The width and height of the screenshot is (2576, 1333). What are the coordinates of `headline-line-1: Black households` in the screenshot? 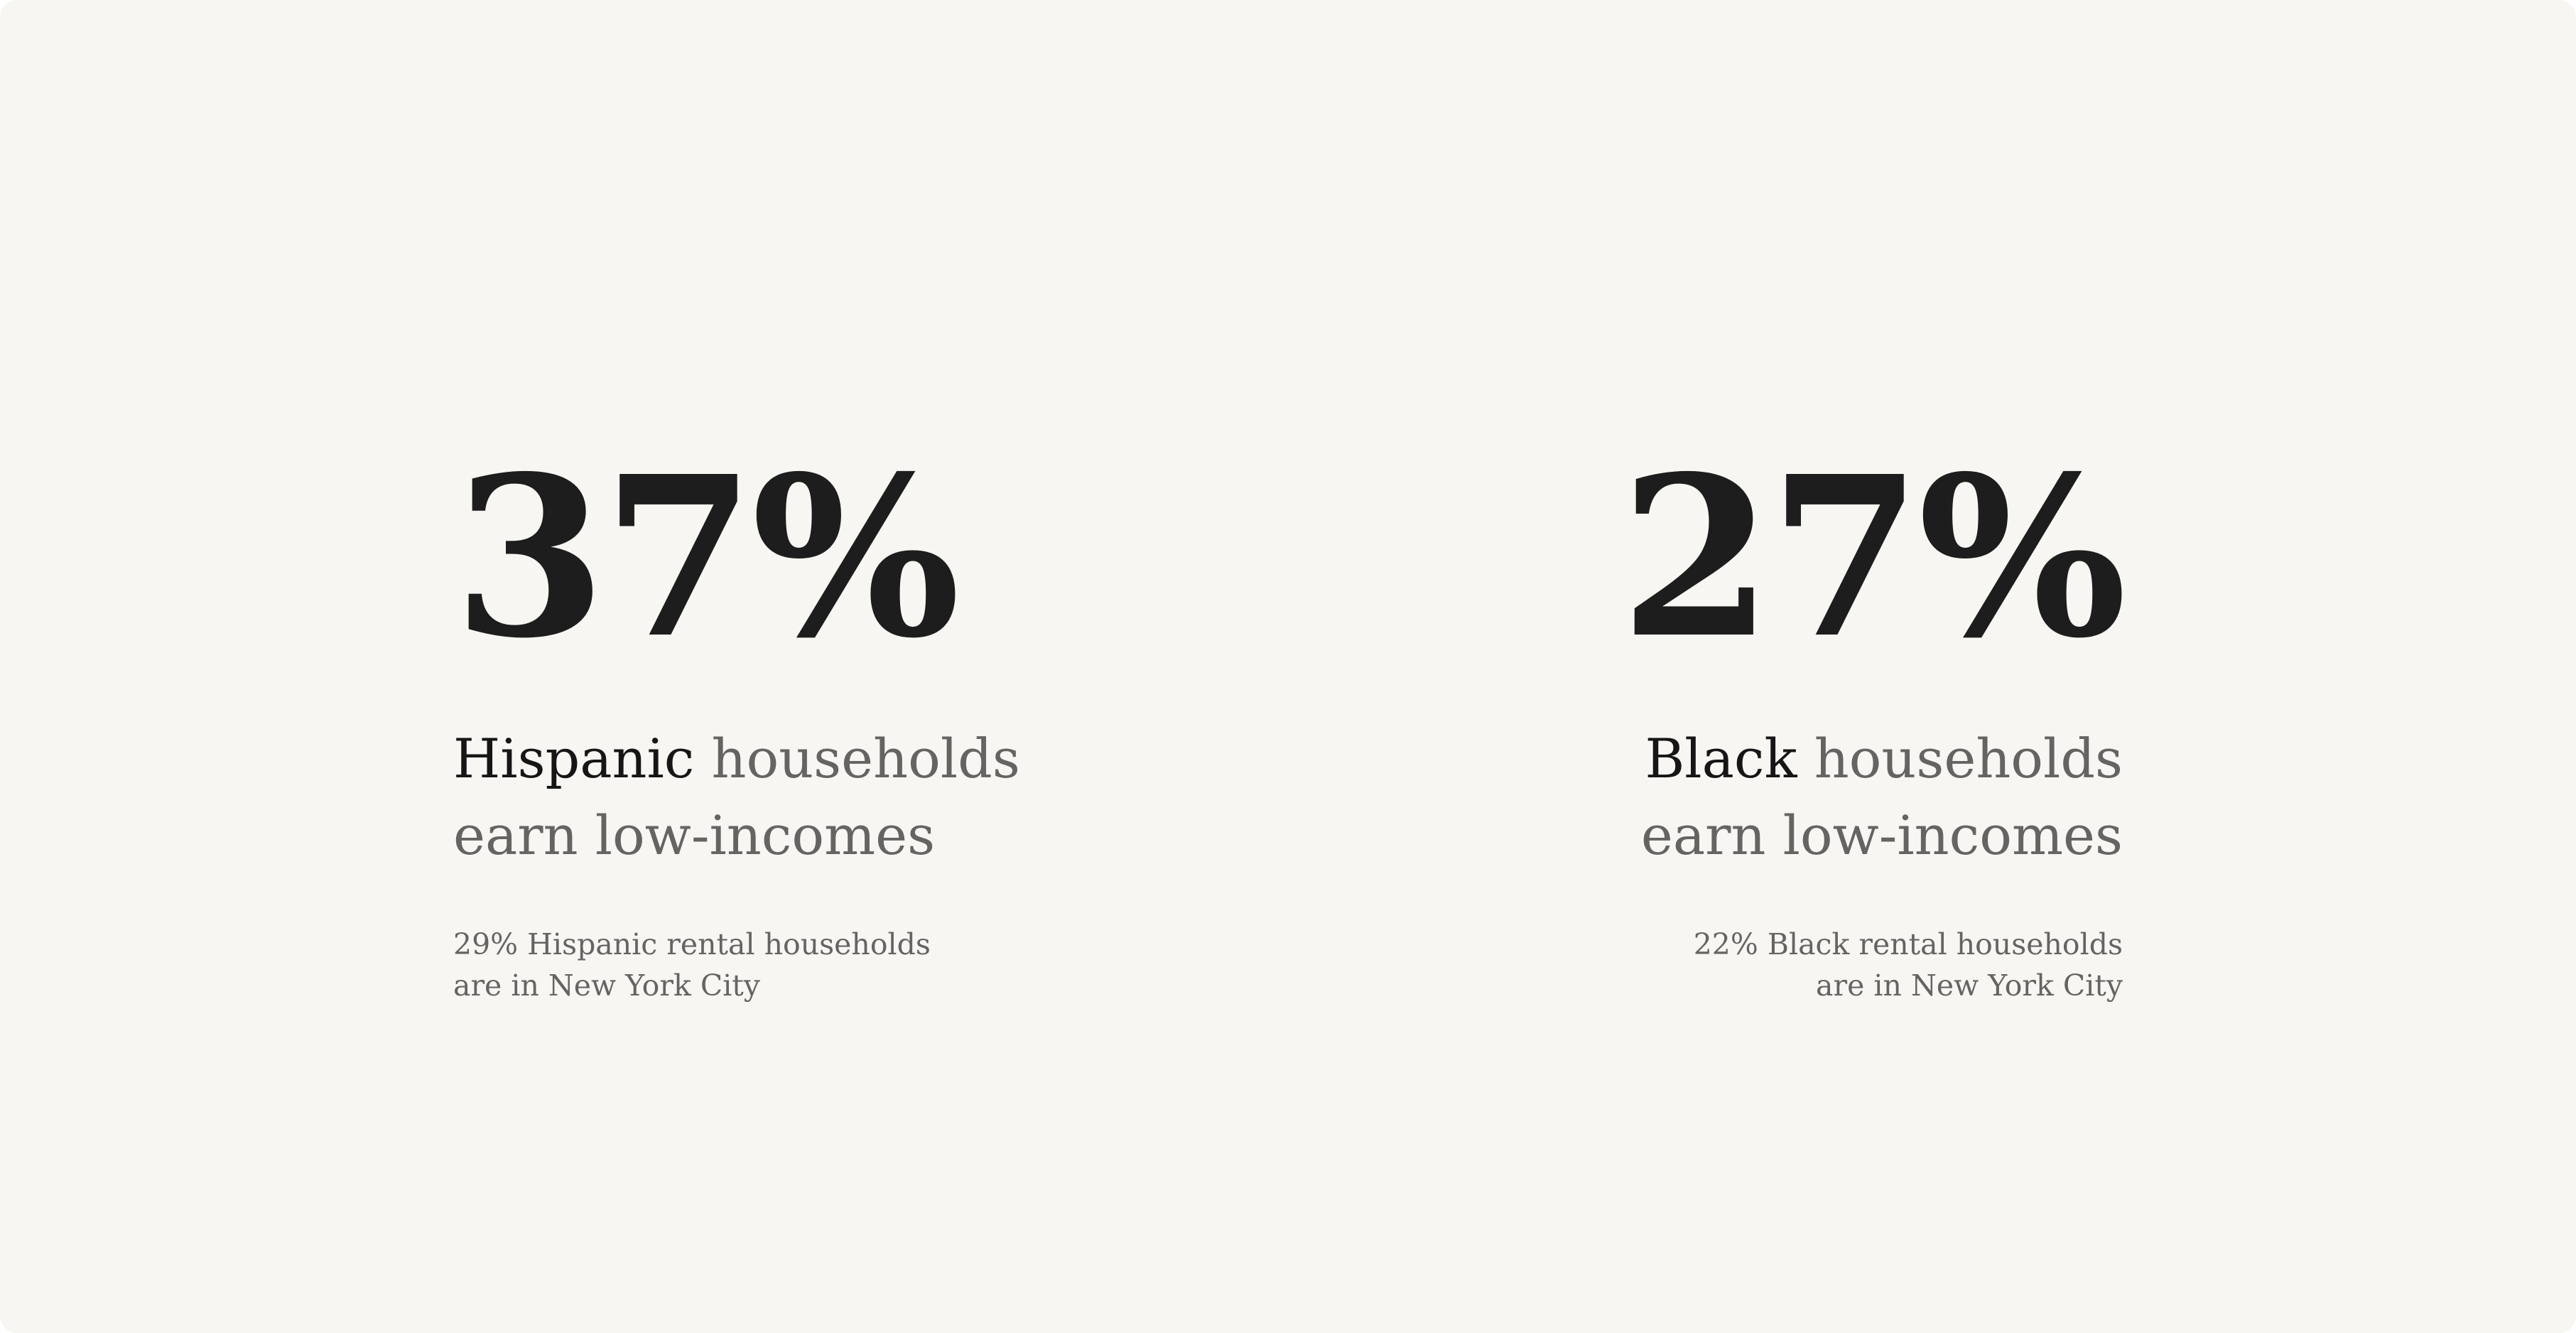 It's located at (1871, 759).